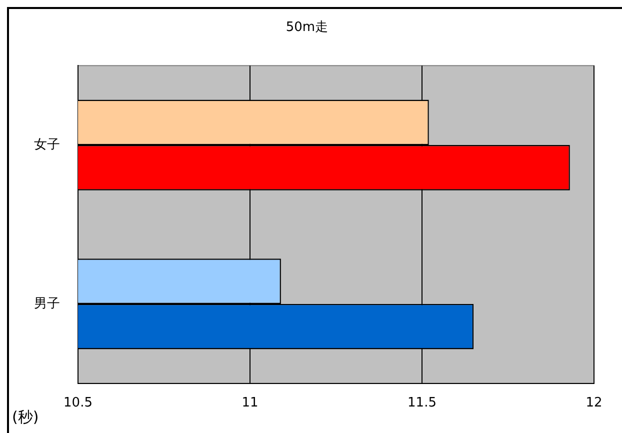 This screenshot has height=433, width=622. Describe the element at coordinates (25, 417) in the screenshot. I see `x-axis-title: (秒)` at that location.